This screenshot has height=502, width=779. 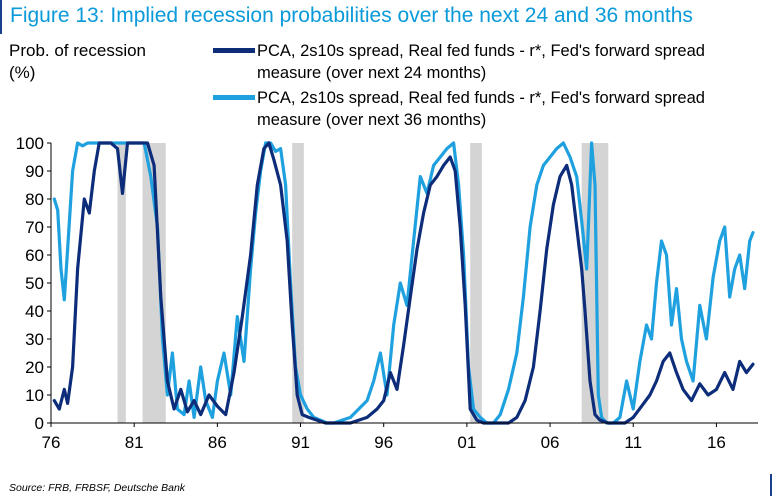 What do you see at coordinates (78, 50) in the screenshot?
I see `y-axis-label-line-1: Prob. of recession` at bounding box center [78, 50].